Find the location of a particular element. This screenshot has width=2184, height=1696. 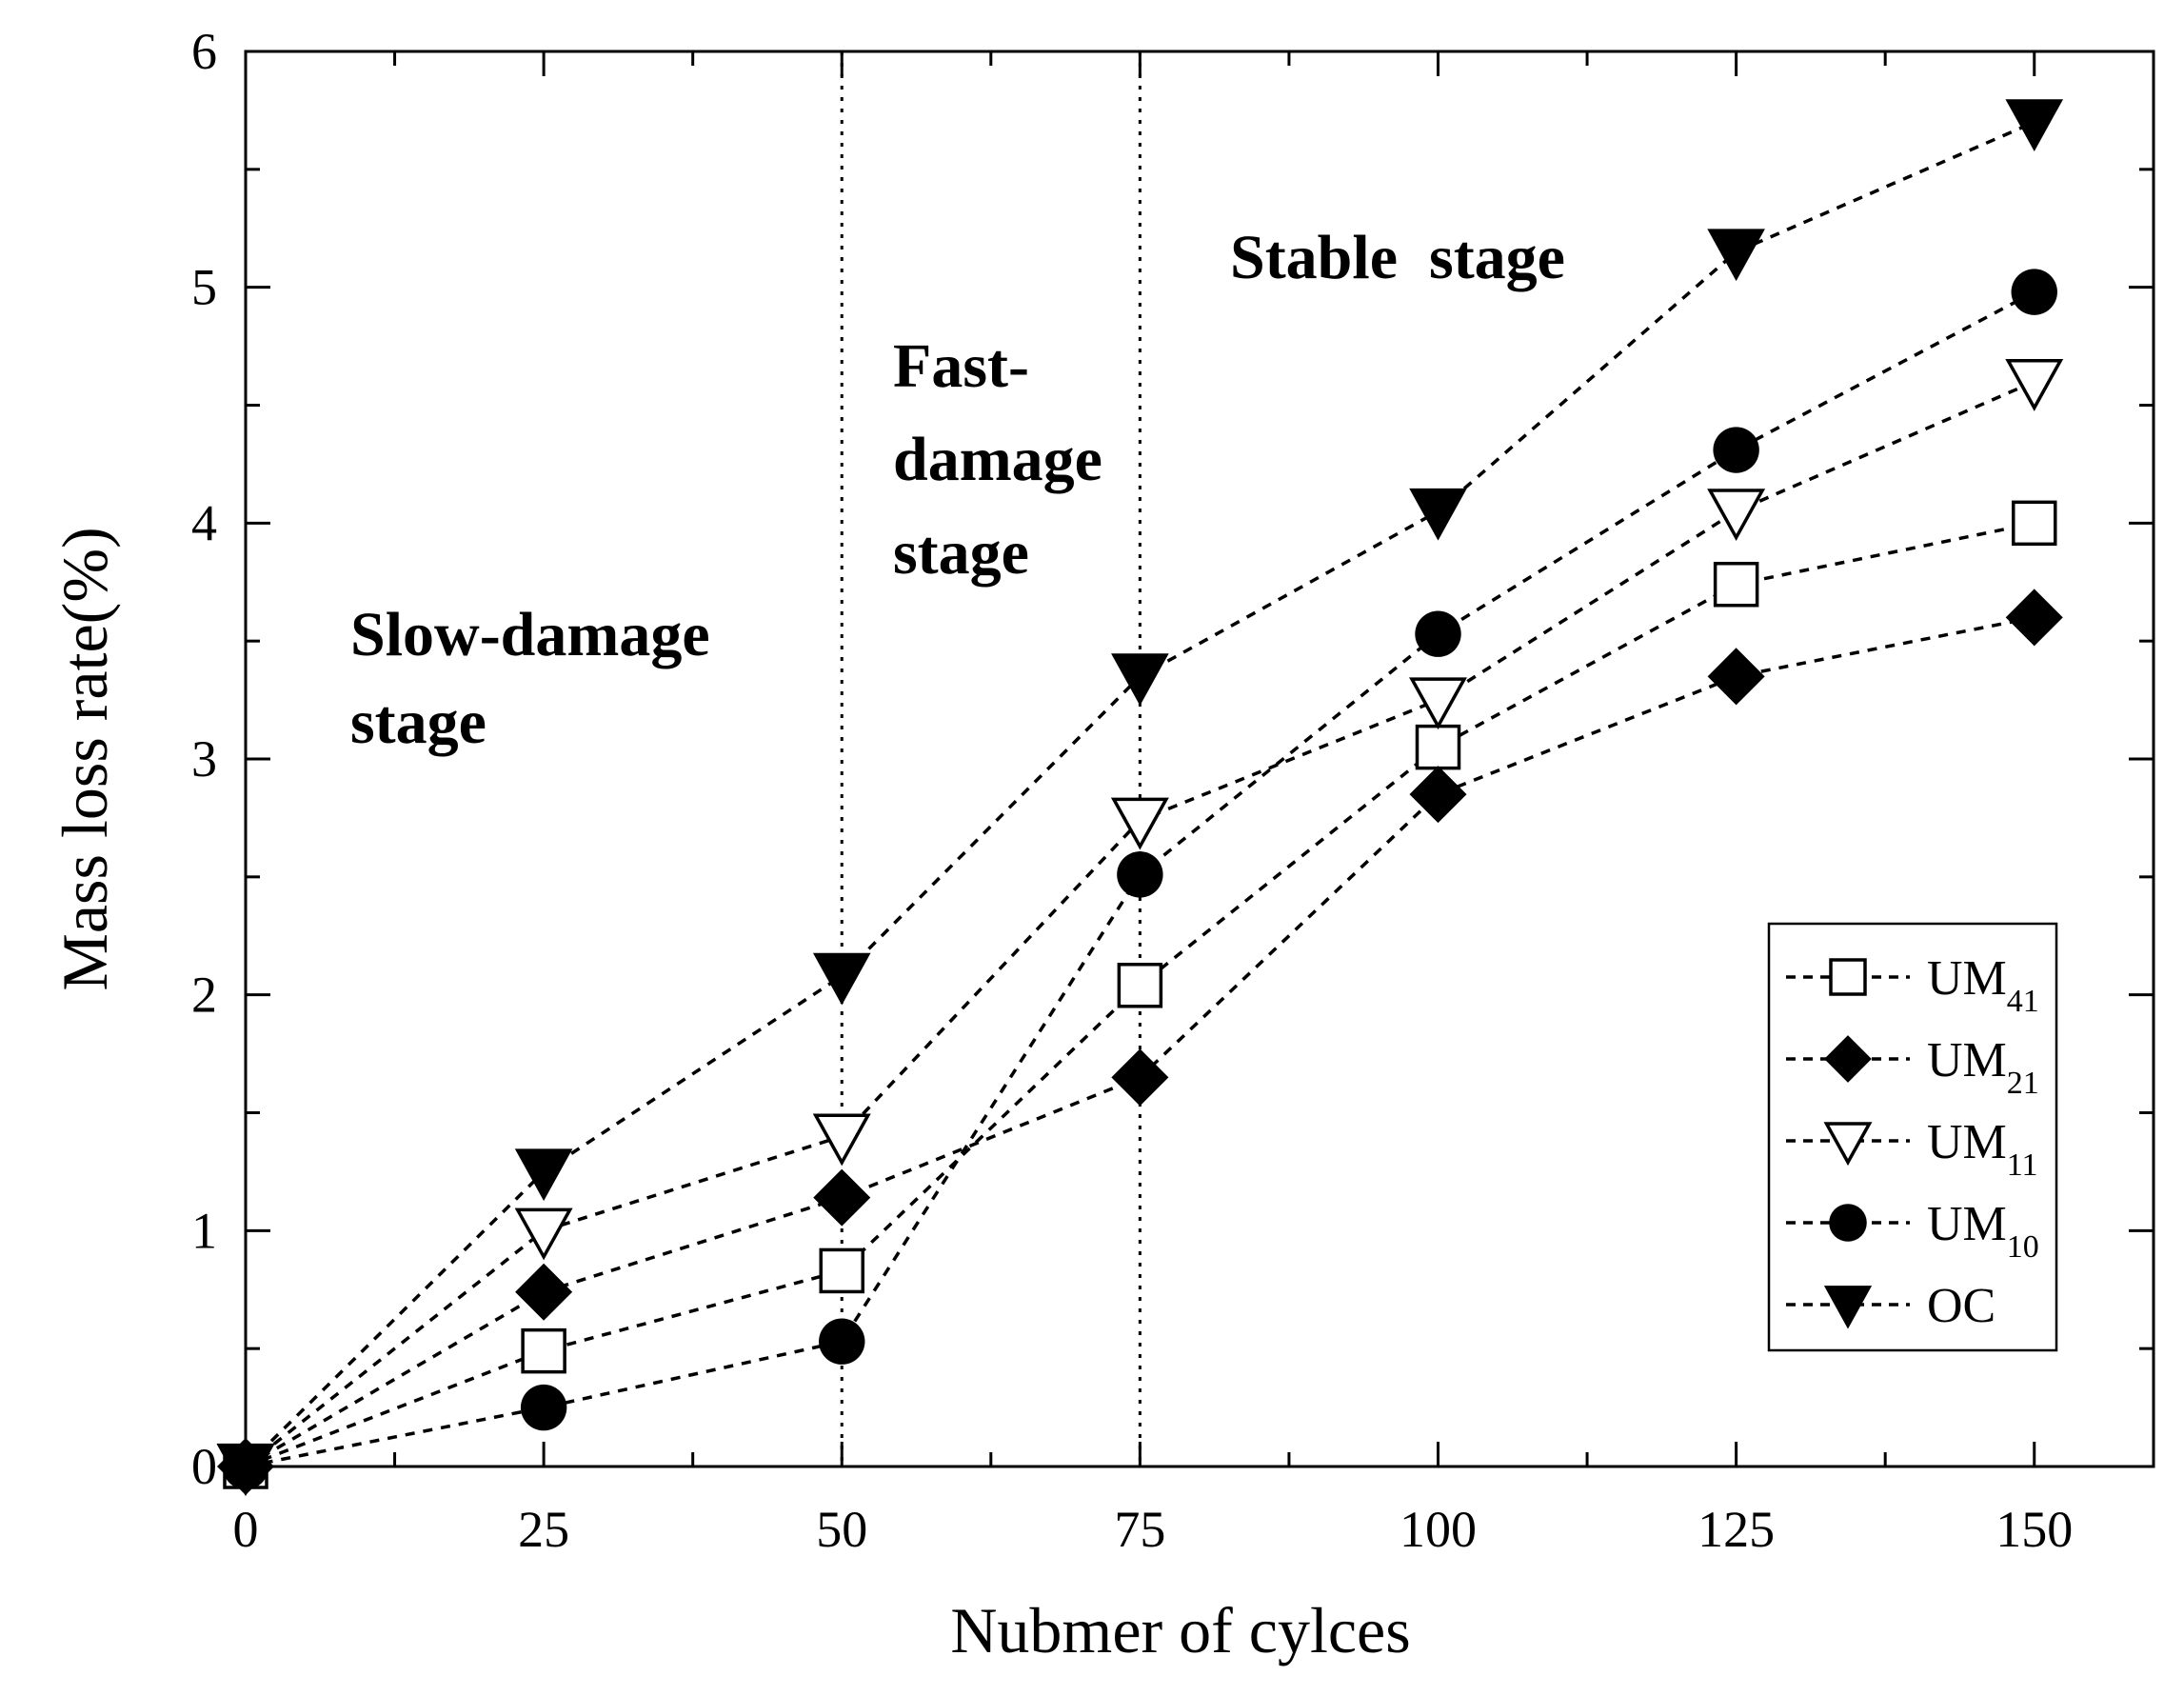

legend-box is located at coordinates (1912, 1137).